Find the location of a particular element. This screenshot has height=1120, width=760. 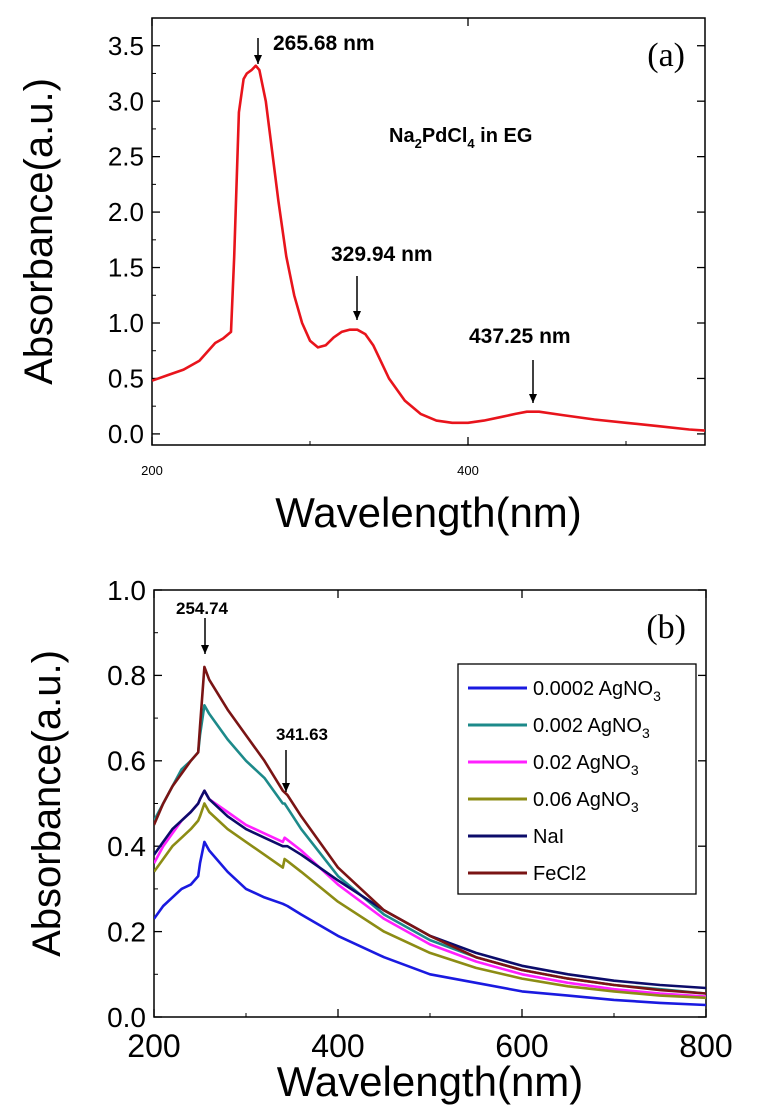

sample-label: Na2PdCl4 in EG is located at coordinates (460, 138).